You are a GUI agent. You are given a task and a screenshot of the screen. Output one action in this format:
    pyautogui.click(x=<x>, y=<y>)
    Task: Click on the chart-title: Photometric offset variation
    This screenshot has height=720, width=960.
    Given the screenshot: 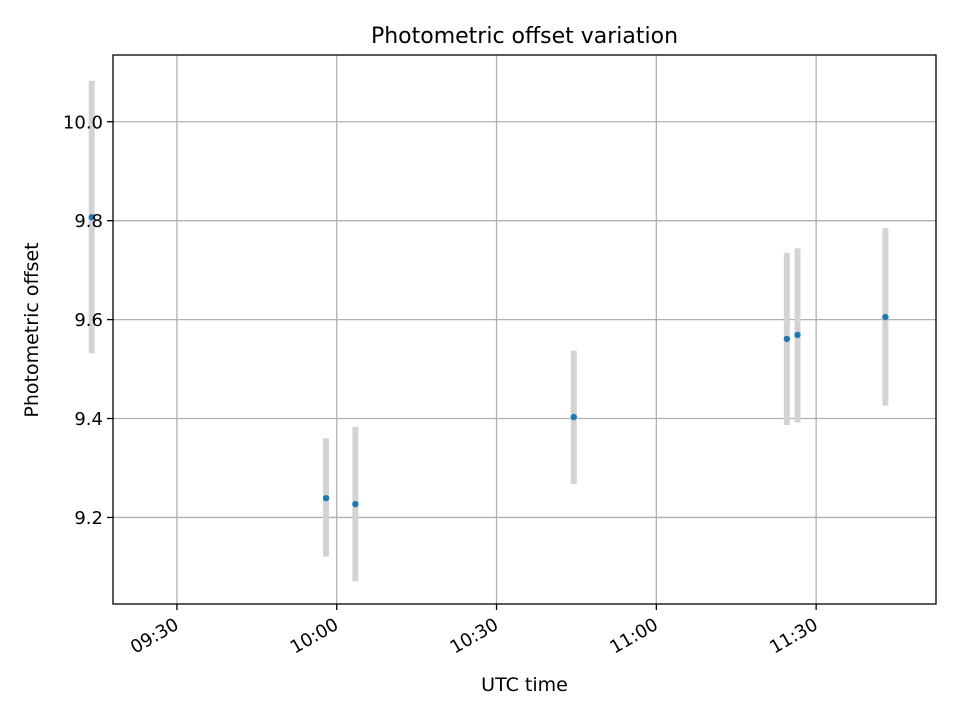 What is the action you would take?
    pyautogui.click(x=524, y=36)
    